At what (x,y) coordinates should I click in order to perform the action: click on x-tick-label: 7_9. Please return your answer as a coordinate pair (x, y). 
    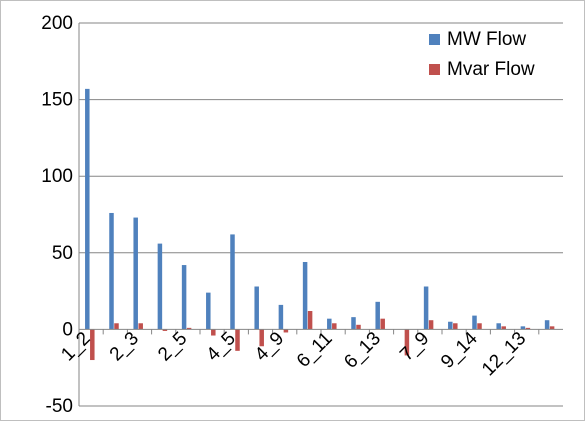
    Looking at the image, I should click on (414, 346).